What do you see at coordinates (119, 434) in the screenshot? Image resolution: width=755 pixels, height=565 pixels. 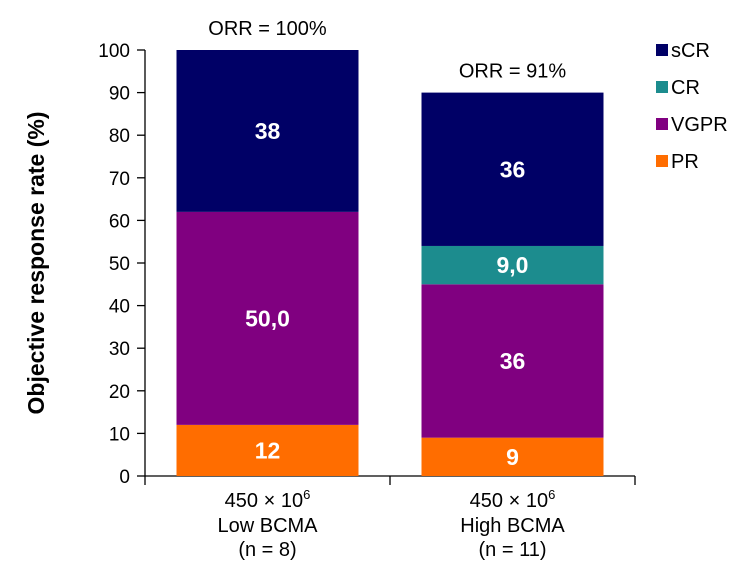 I see `y-tick-label: 10` at bounding box center [119, 434].